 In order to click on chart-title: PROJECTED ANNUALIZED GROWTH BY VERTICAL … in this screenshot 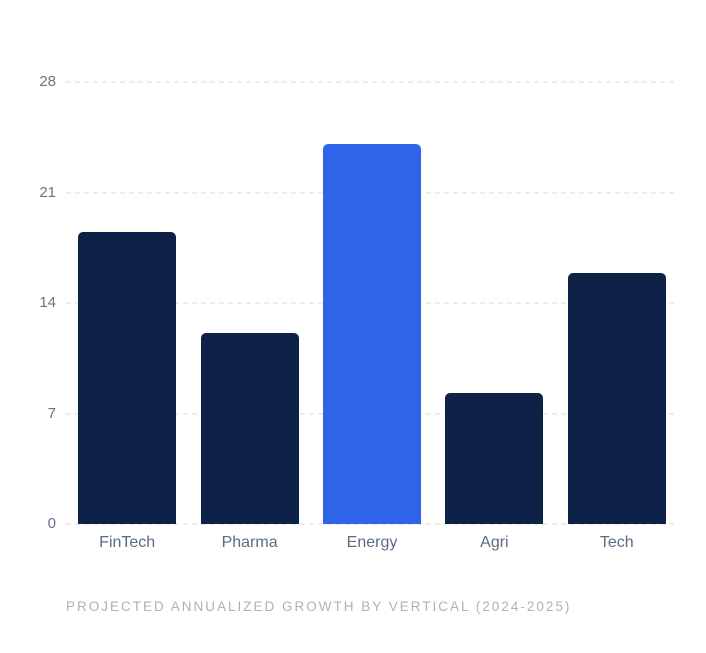, I will do `click(319, 606)`.